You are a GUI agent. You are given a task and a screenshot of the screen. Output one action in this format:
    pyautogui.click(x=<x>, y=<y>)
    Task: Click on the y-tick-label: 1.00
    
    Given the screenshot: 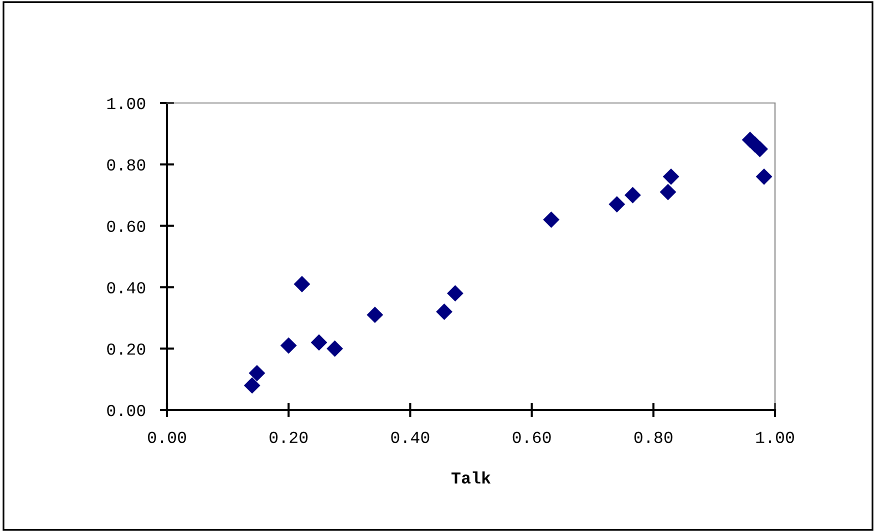 What is the action you would take?
    pyautogui.click(x=126, y=104)
    